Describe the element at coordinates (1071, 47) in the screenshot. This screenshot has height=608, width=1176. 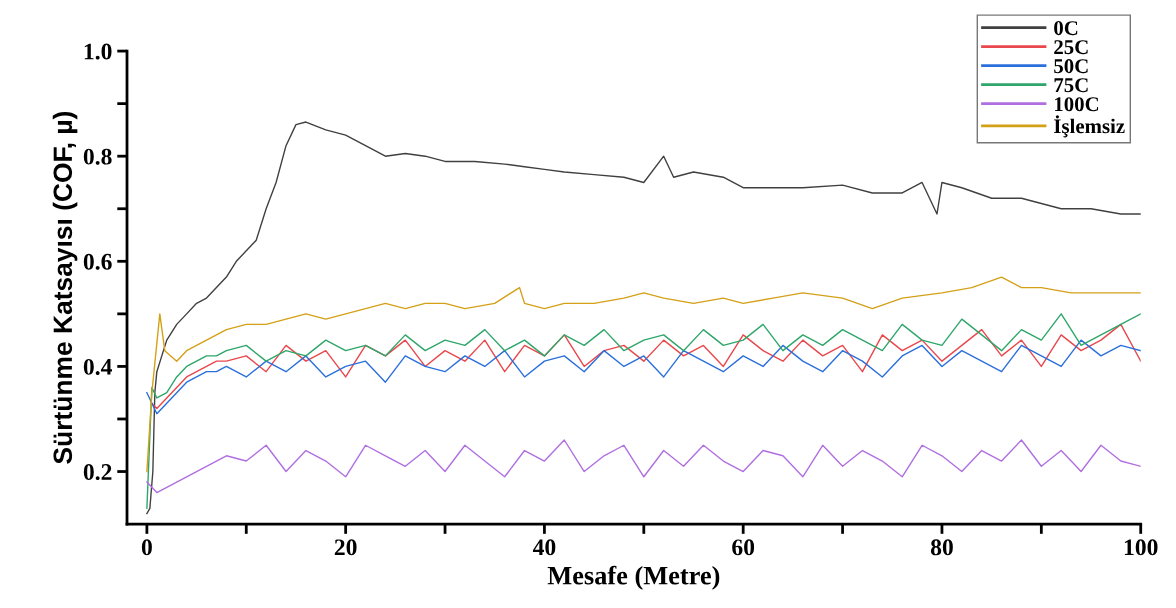
I see `legend-label: 25C` at that location.